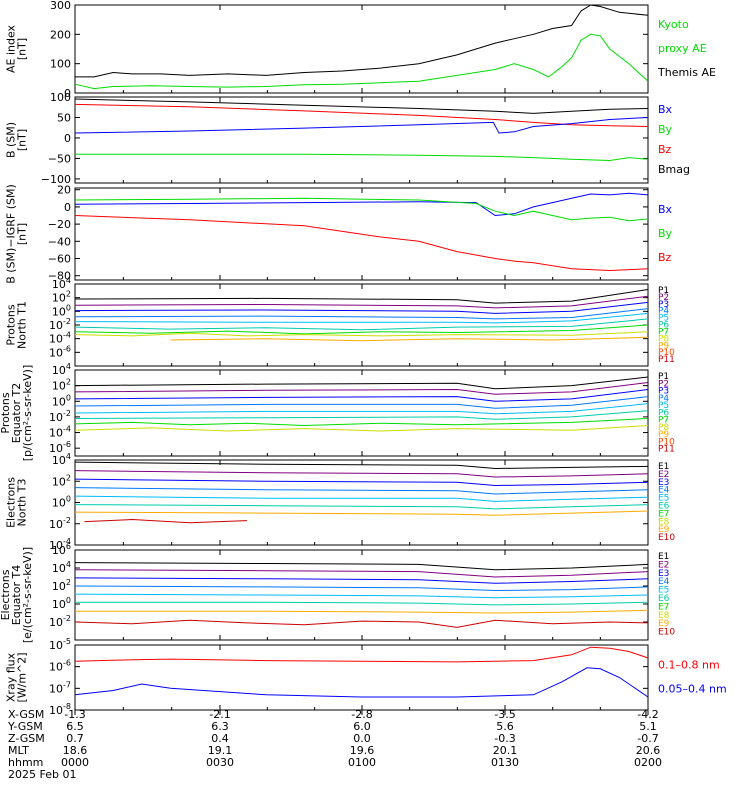 This screenshot has height=804, width=750. Describe the element at coordinates (17, 325) in the screenshot. I see `y-axis-label: ProtonsNorth T1` at that location.